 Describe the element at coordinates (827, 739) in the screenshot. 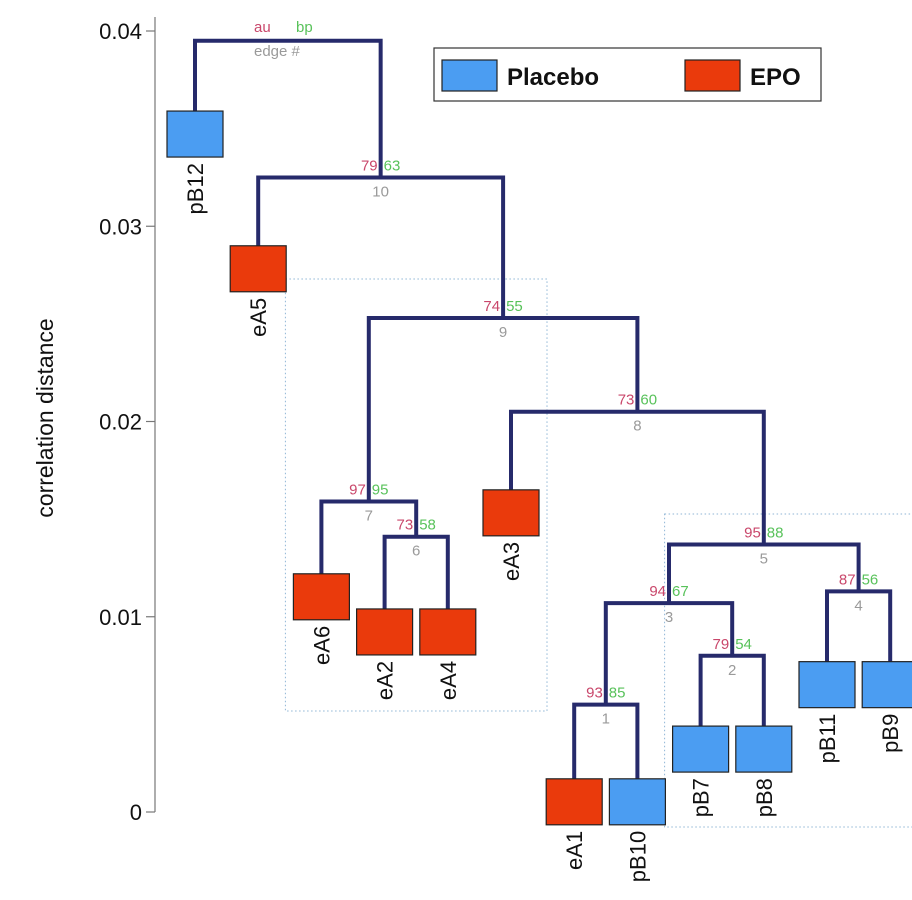

I see `leaf-label-pB11: pB11` at that location.